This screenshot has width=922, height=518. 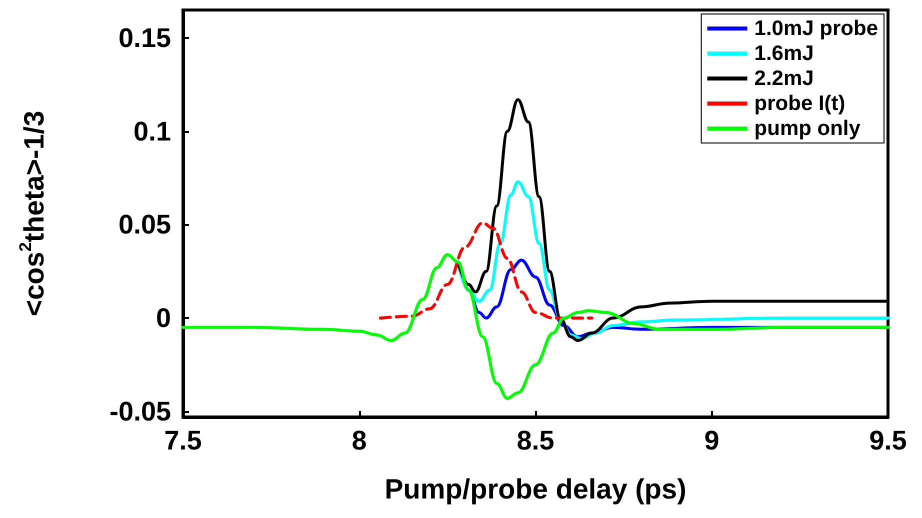 What do you see at coordinates (784, 78) in the screenshot?
I see `legend-label: 2.2mJ` at bounding box center [784, 78].